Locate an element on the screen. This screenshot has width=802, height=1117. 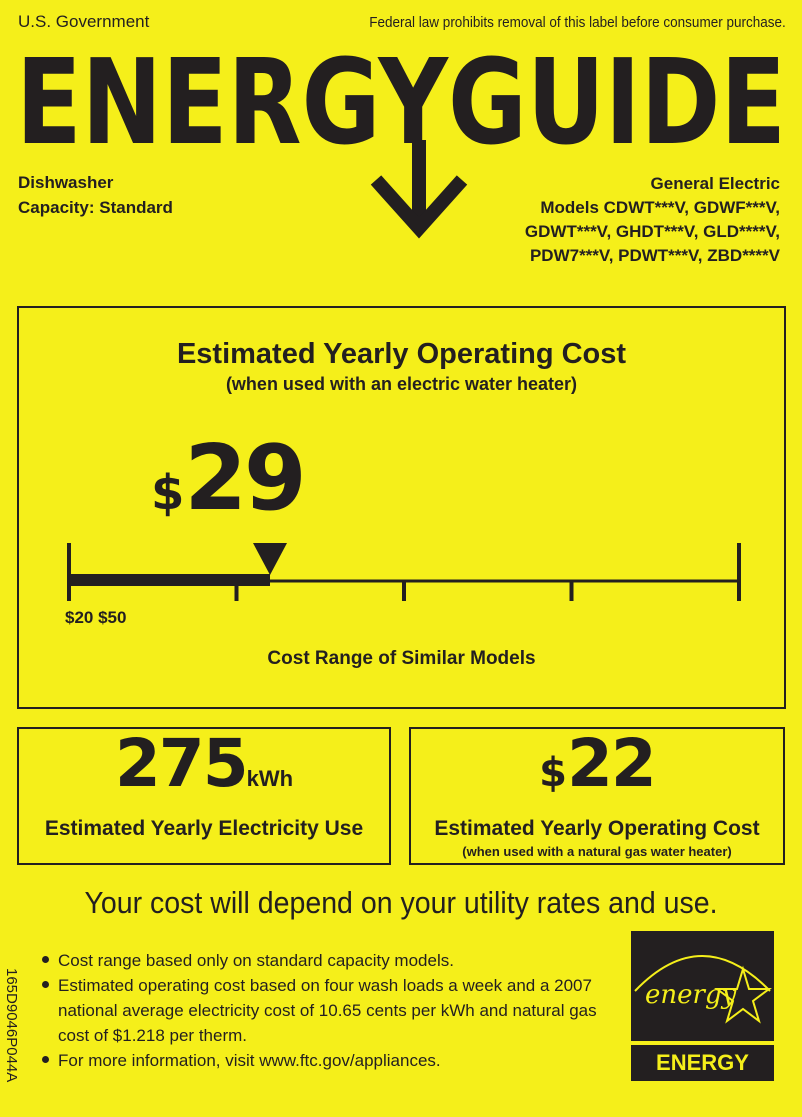
models-line: PDW7***V, PDWT***V, ZBD****V is located at coordinates (654, 255).